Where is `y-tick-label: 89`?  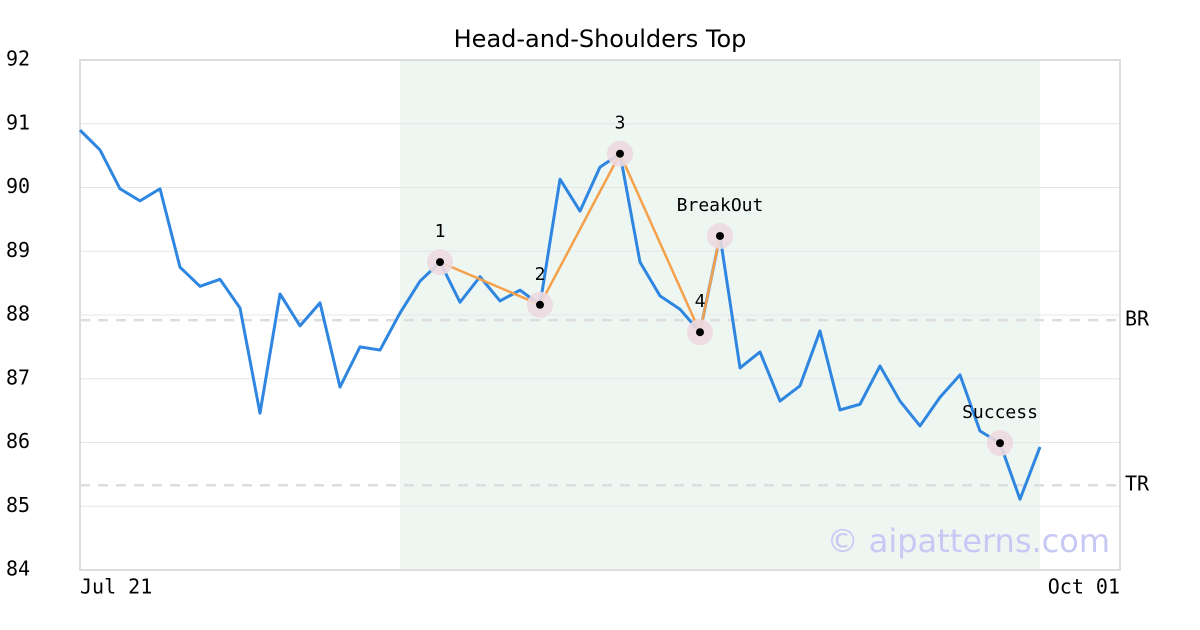 y-tick-label: 89 is located at coordinates (18, 250).